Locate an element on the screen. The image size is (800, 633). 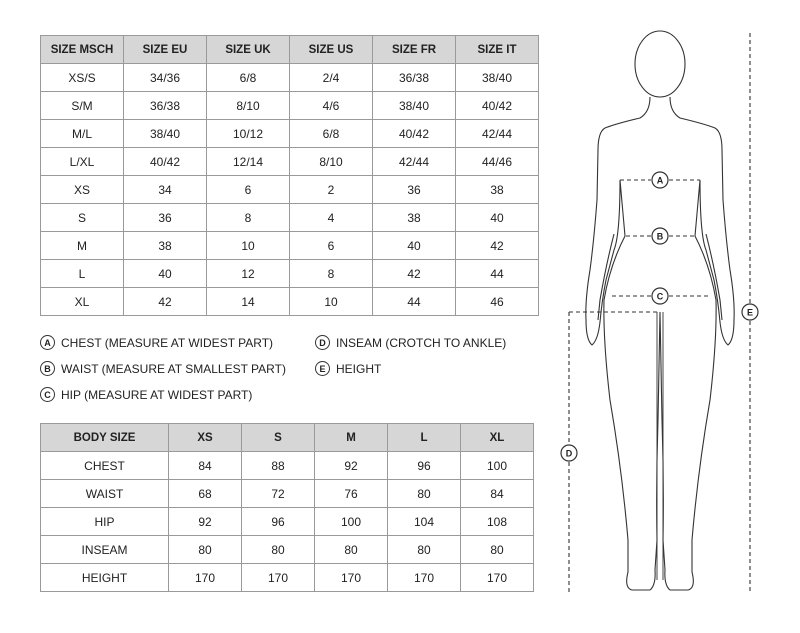
marker-d-icon is located at coordinates (569, 453).